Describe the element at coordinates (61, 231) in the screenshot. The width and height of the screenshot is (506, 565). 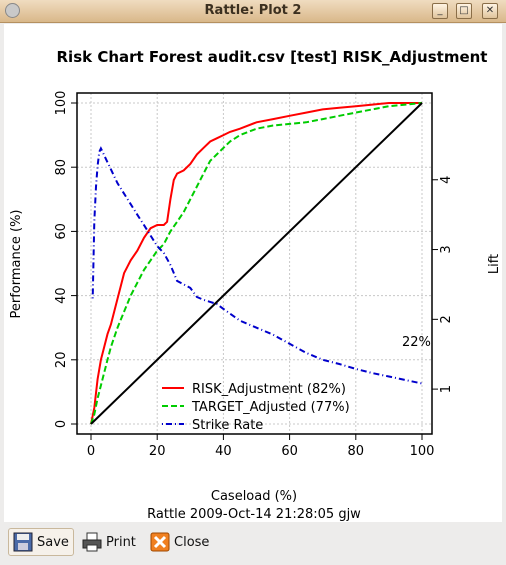
I see `y-tick-label-3: 60` at that location.